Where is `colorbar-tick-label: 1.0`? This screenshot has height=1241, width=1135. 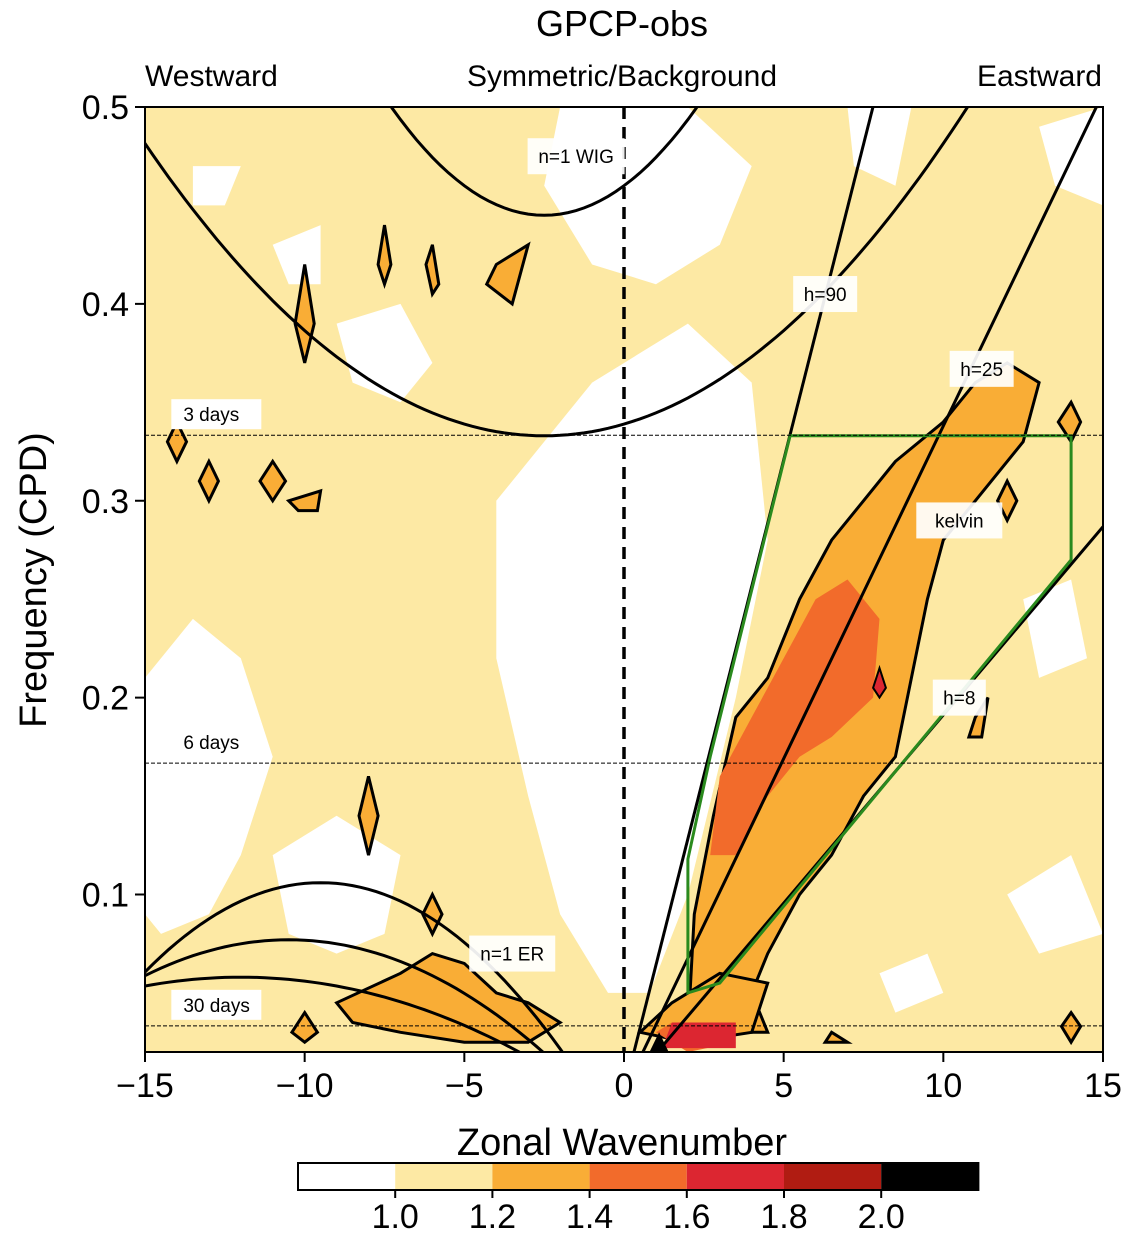
colorbar-tick-label: 1.0 is located at coordinates (395, 1217).